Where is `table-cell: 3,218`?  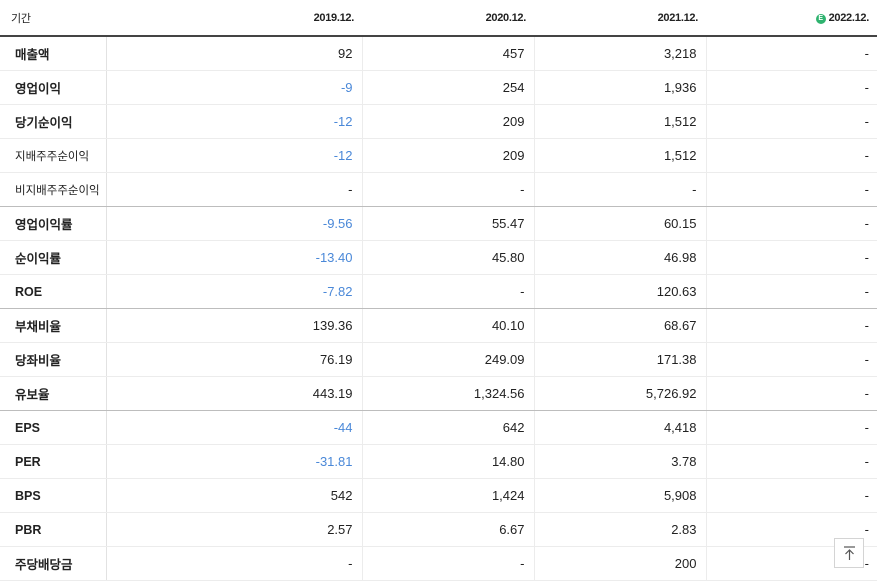 table-cell: 3,218 is located at coordinates (619, 53).